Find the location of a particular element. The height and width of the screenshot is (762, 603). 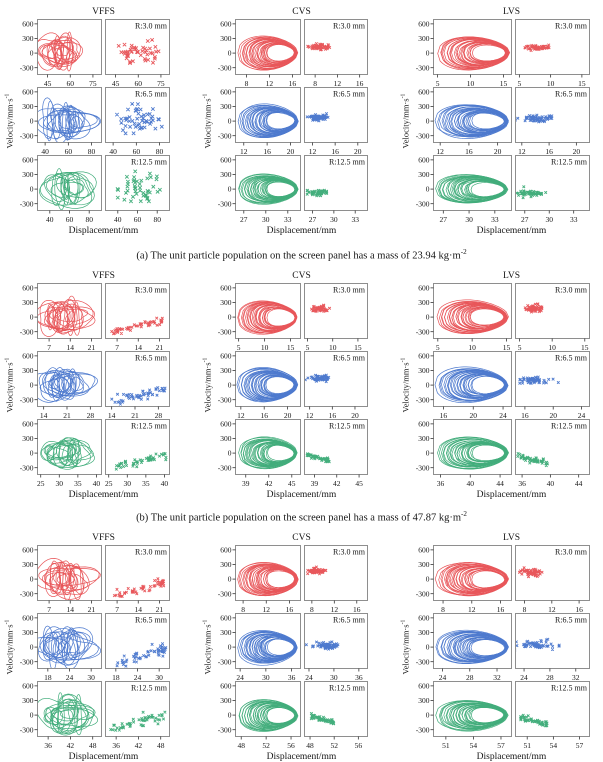

subplot-row-R65mm: 600 300 0 -300 12 16 20 12 16 20 R:6.5 mm is located at coordinates (503, 121).